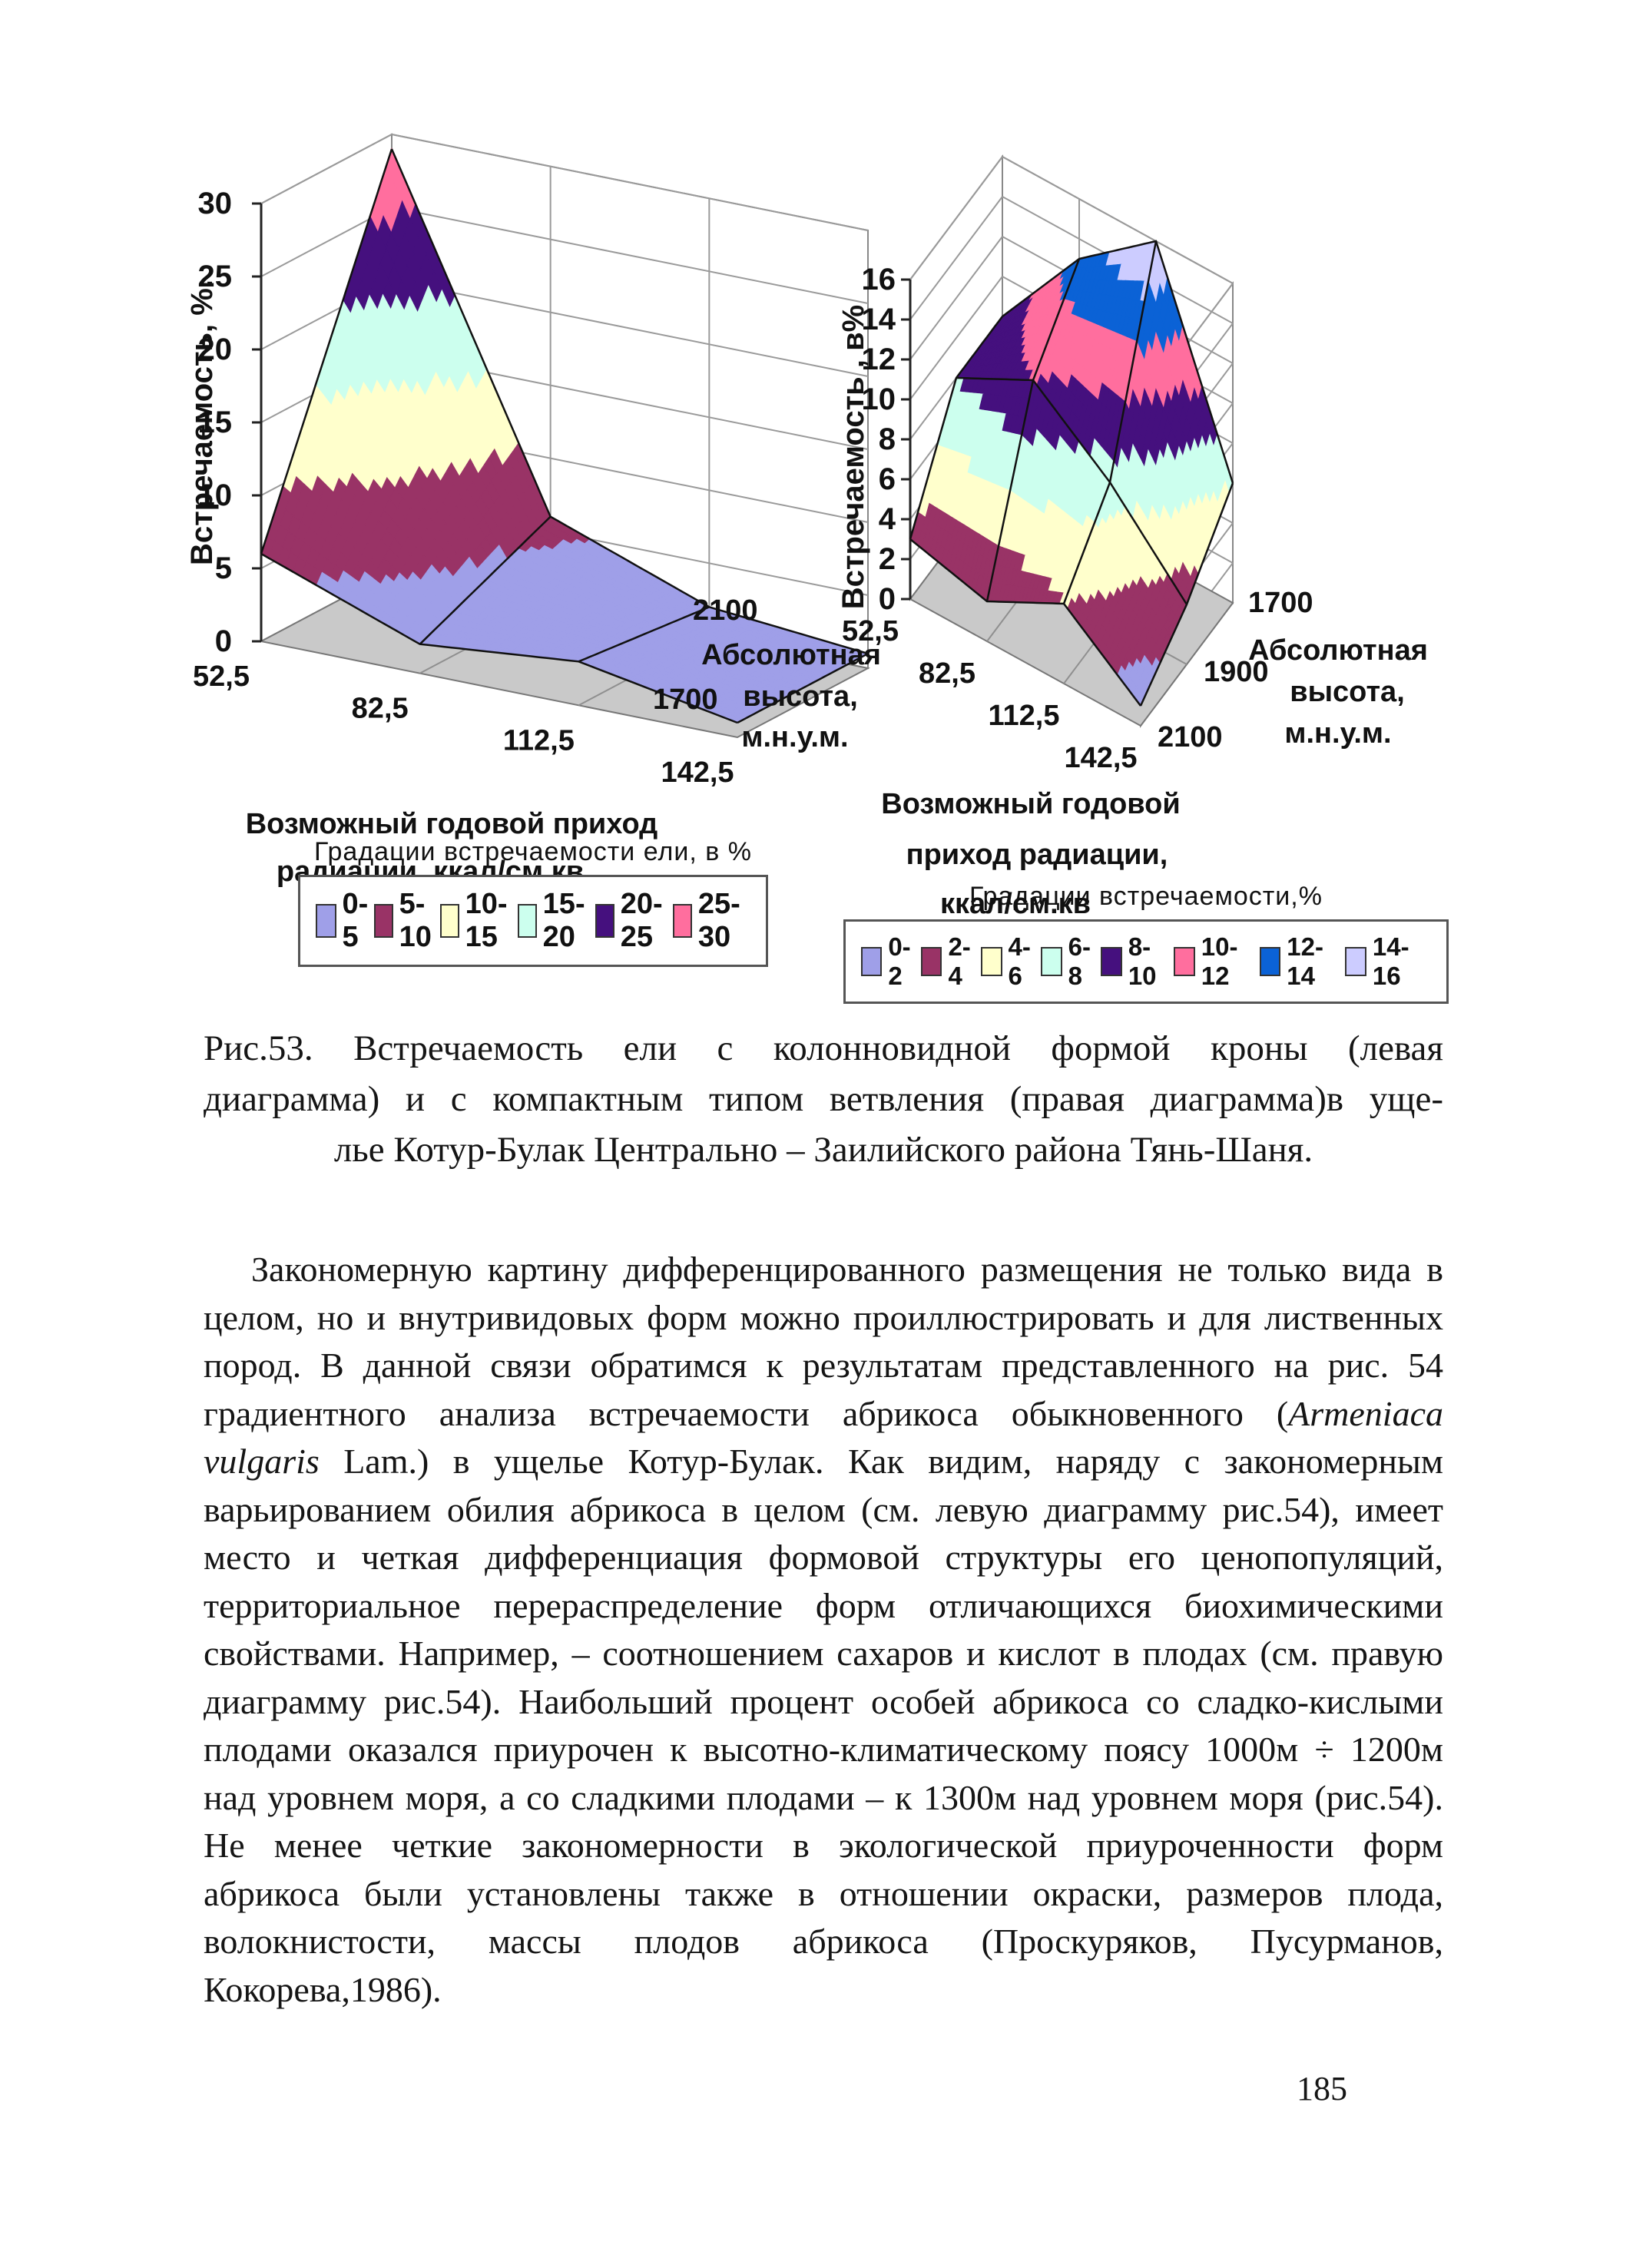 The width and height of the screenshot is (1633, 2268). I want to click on right-legend-label: 12-14, so click(1305, 961).